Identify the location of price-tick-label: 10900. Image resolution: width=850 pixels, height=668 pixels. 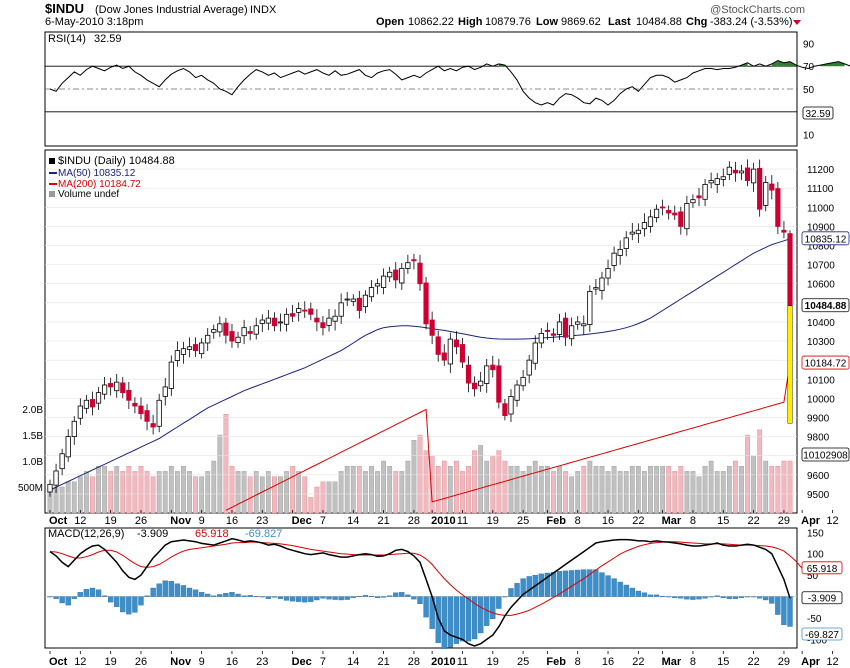
(821, 227).